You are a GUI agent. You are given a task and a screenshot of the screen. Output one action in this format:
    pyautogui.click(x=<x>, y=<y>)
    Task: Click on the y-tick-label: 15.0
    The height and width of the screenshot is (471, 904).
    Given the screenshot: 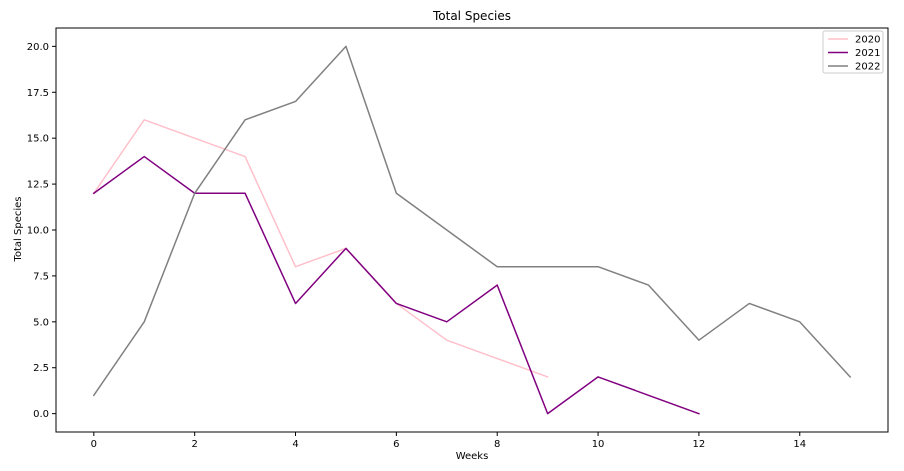 What is the action you would take?
    pyautogui.click(x=38, y=139)
    